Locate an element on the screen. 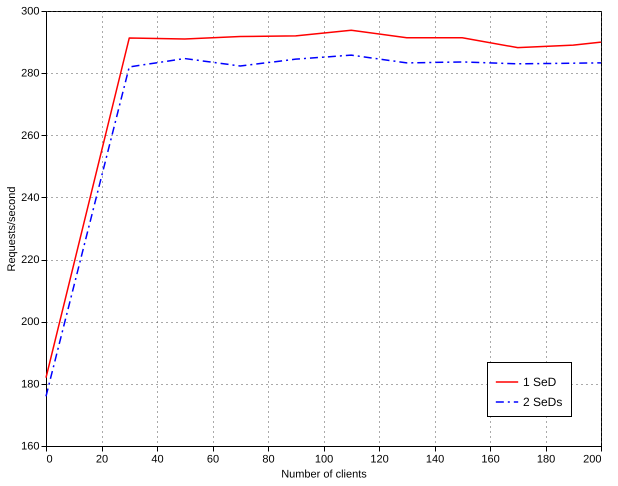  x-tick-label: 140 is located at coordinates (435, 460).